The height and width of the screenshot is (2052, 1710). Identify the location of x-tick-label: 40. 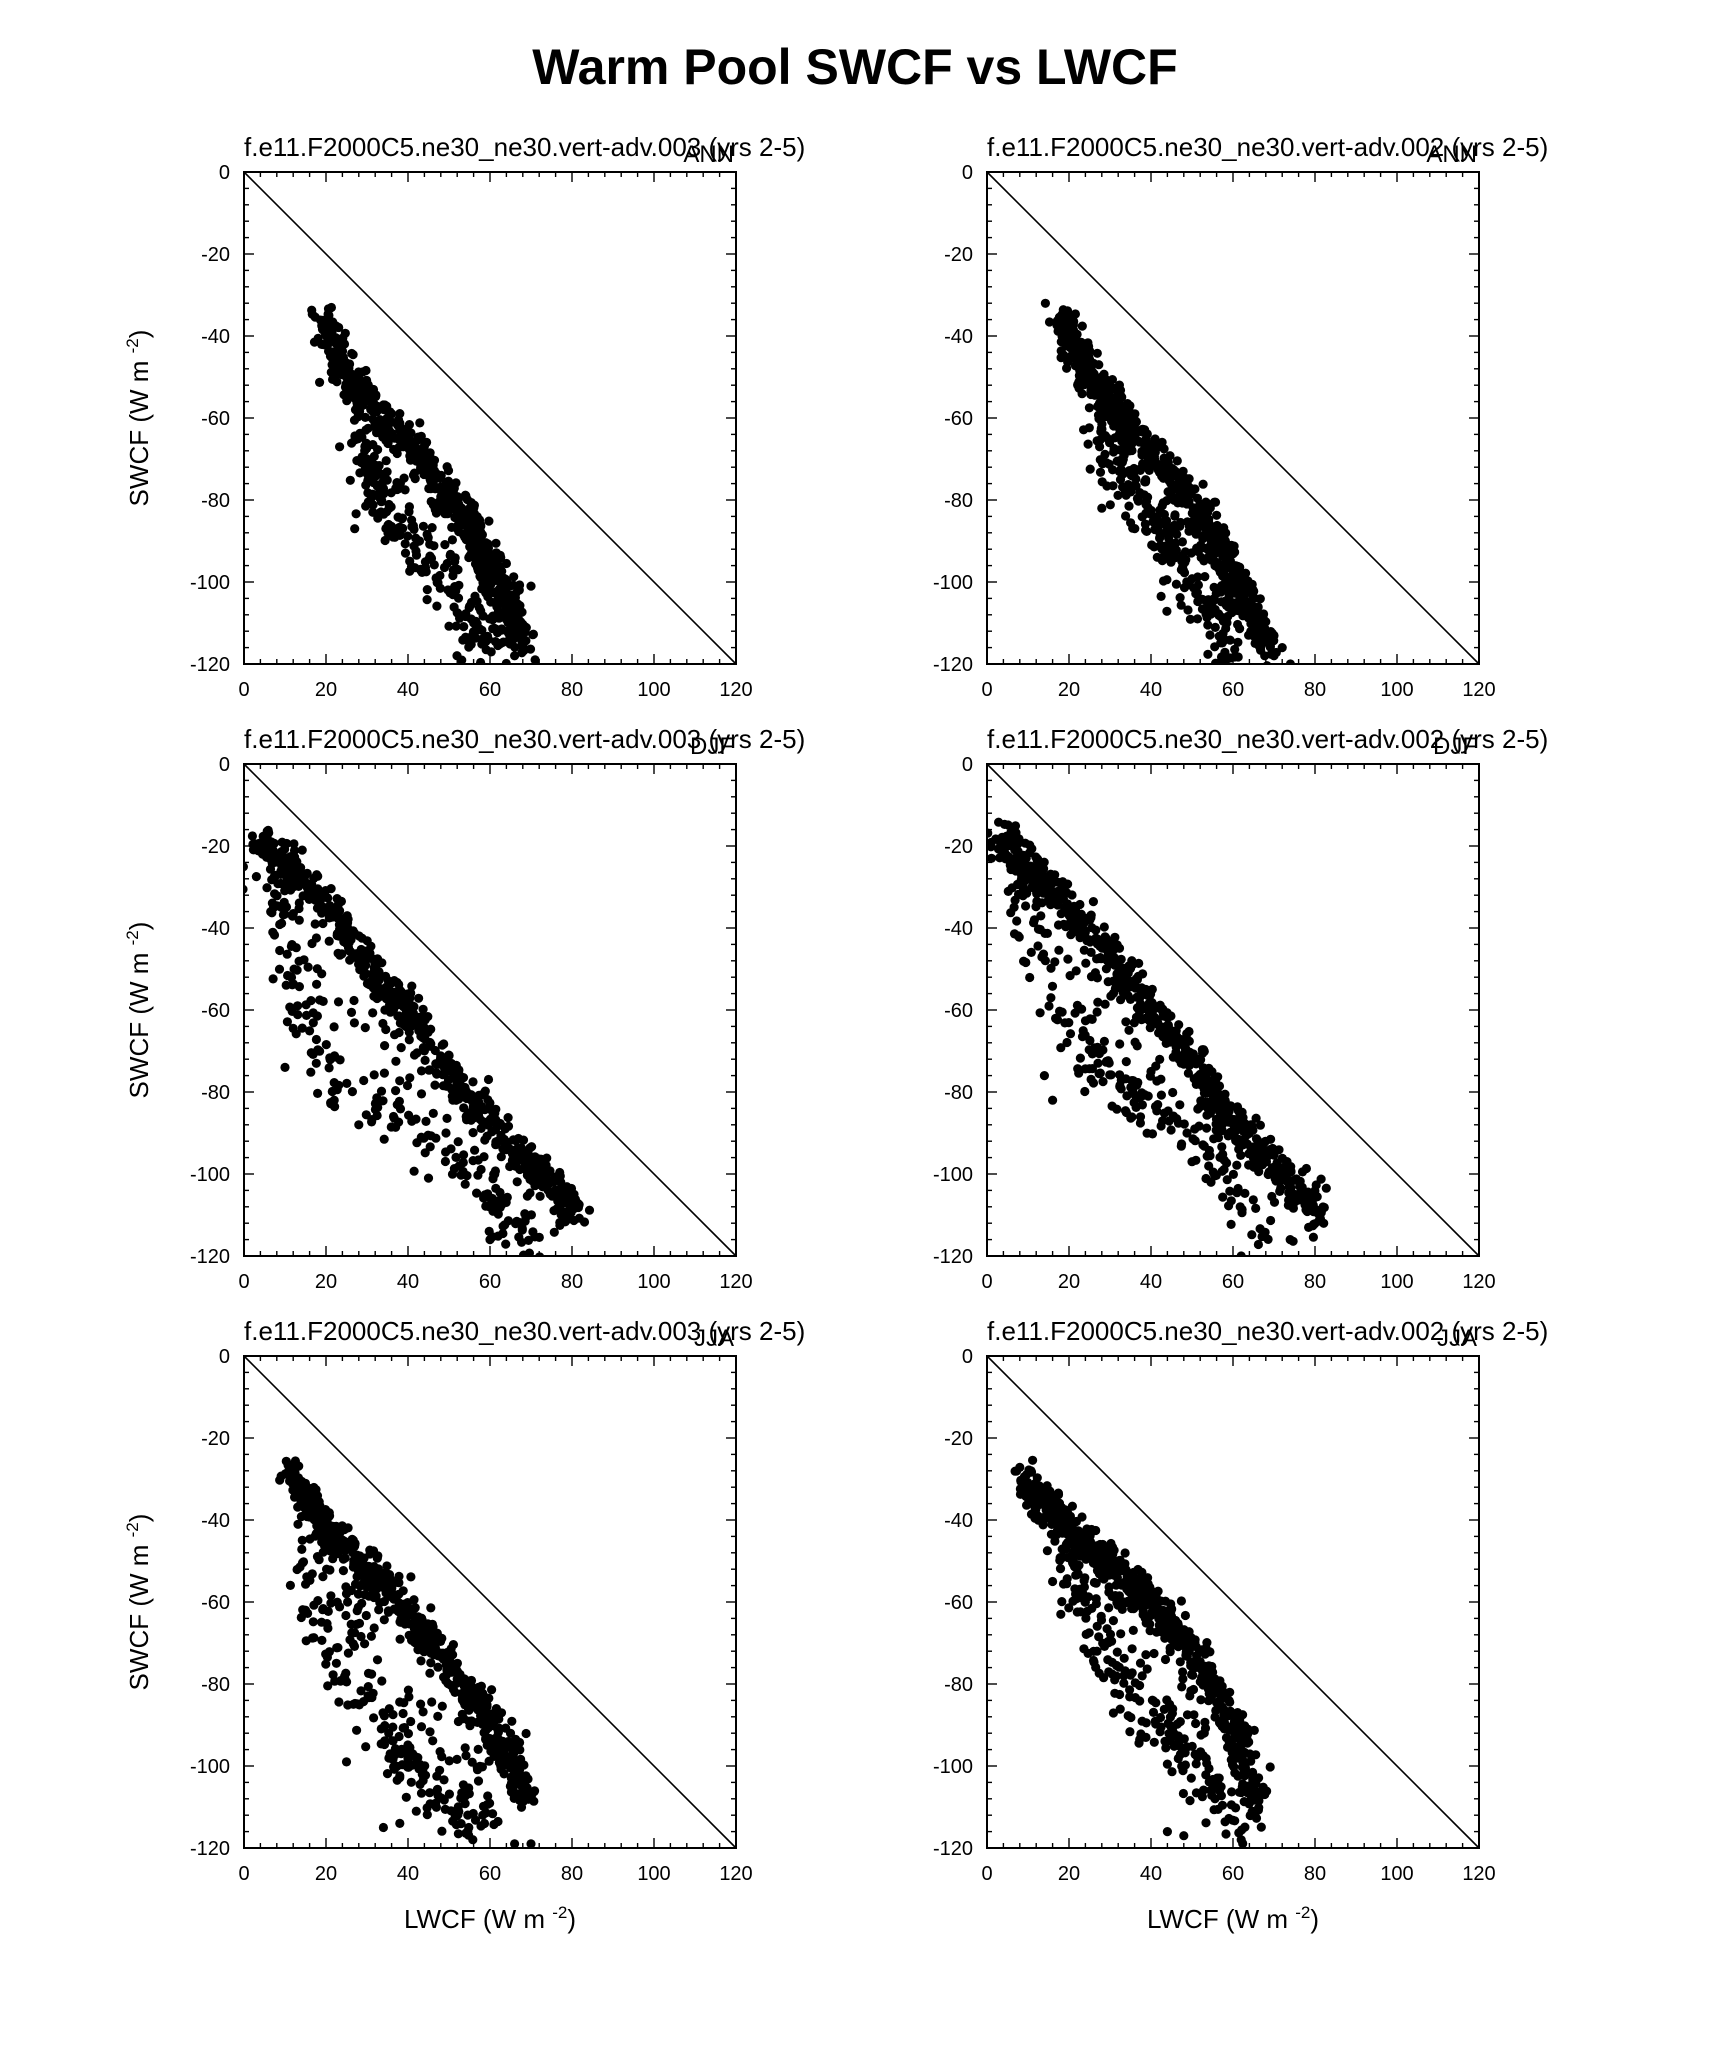
(1151, 690).